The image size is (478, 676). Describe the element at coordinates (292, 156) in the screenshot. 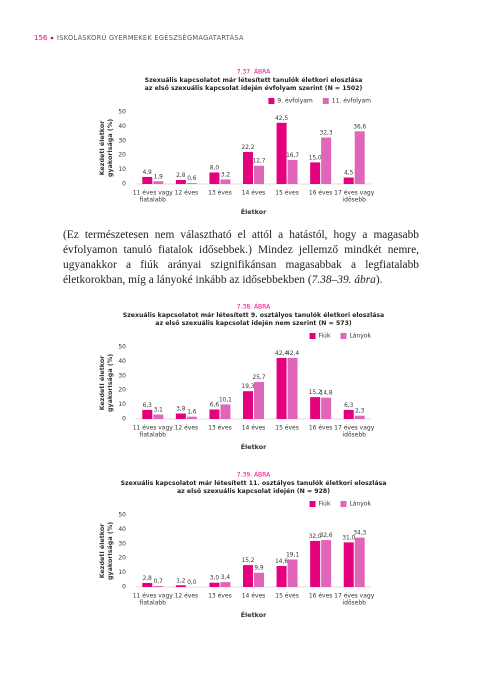

I see `value-label: 16,7` at that location.